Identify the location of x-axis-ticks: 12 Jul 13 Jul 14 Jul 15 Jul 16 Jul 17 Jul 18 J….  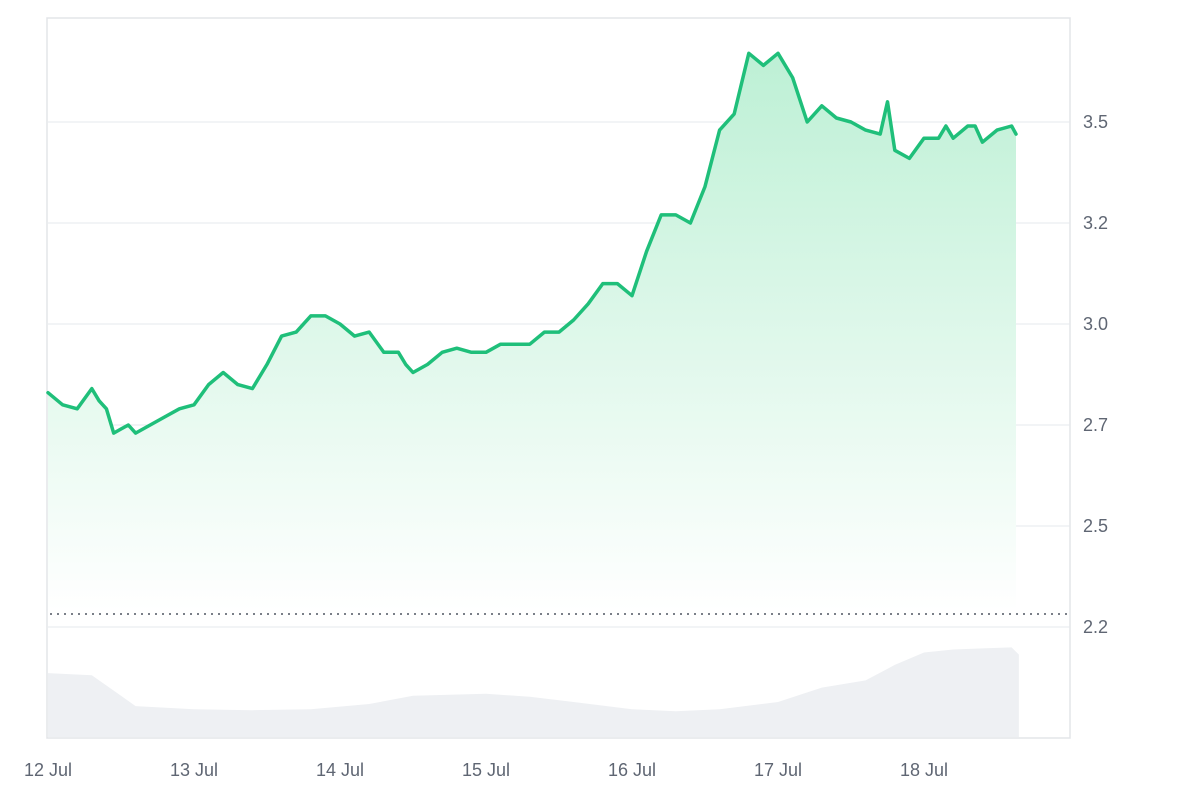
(486, 770).